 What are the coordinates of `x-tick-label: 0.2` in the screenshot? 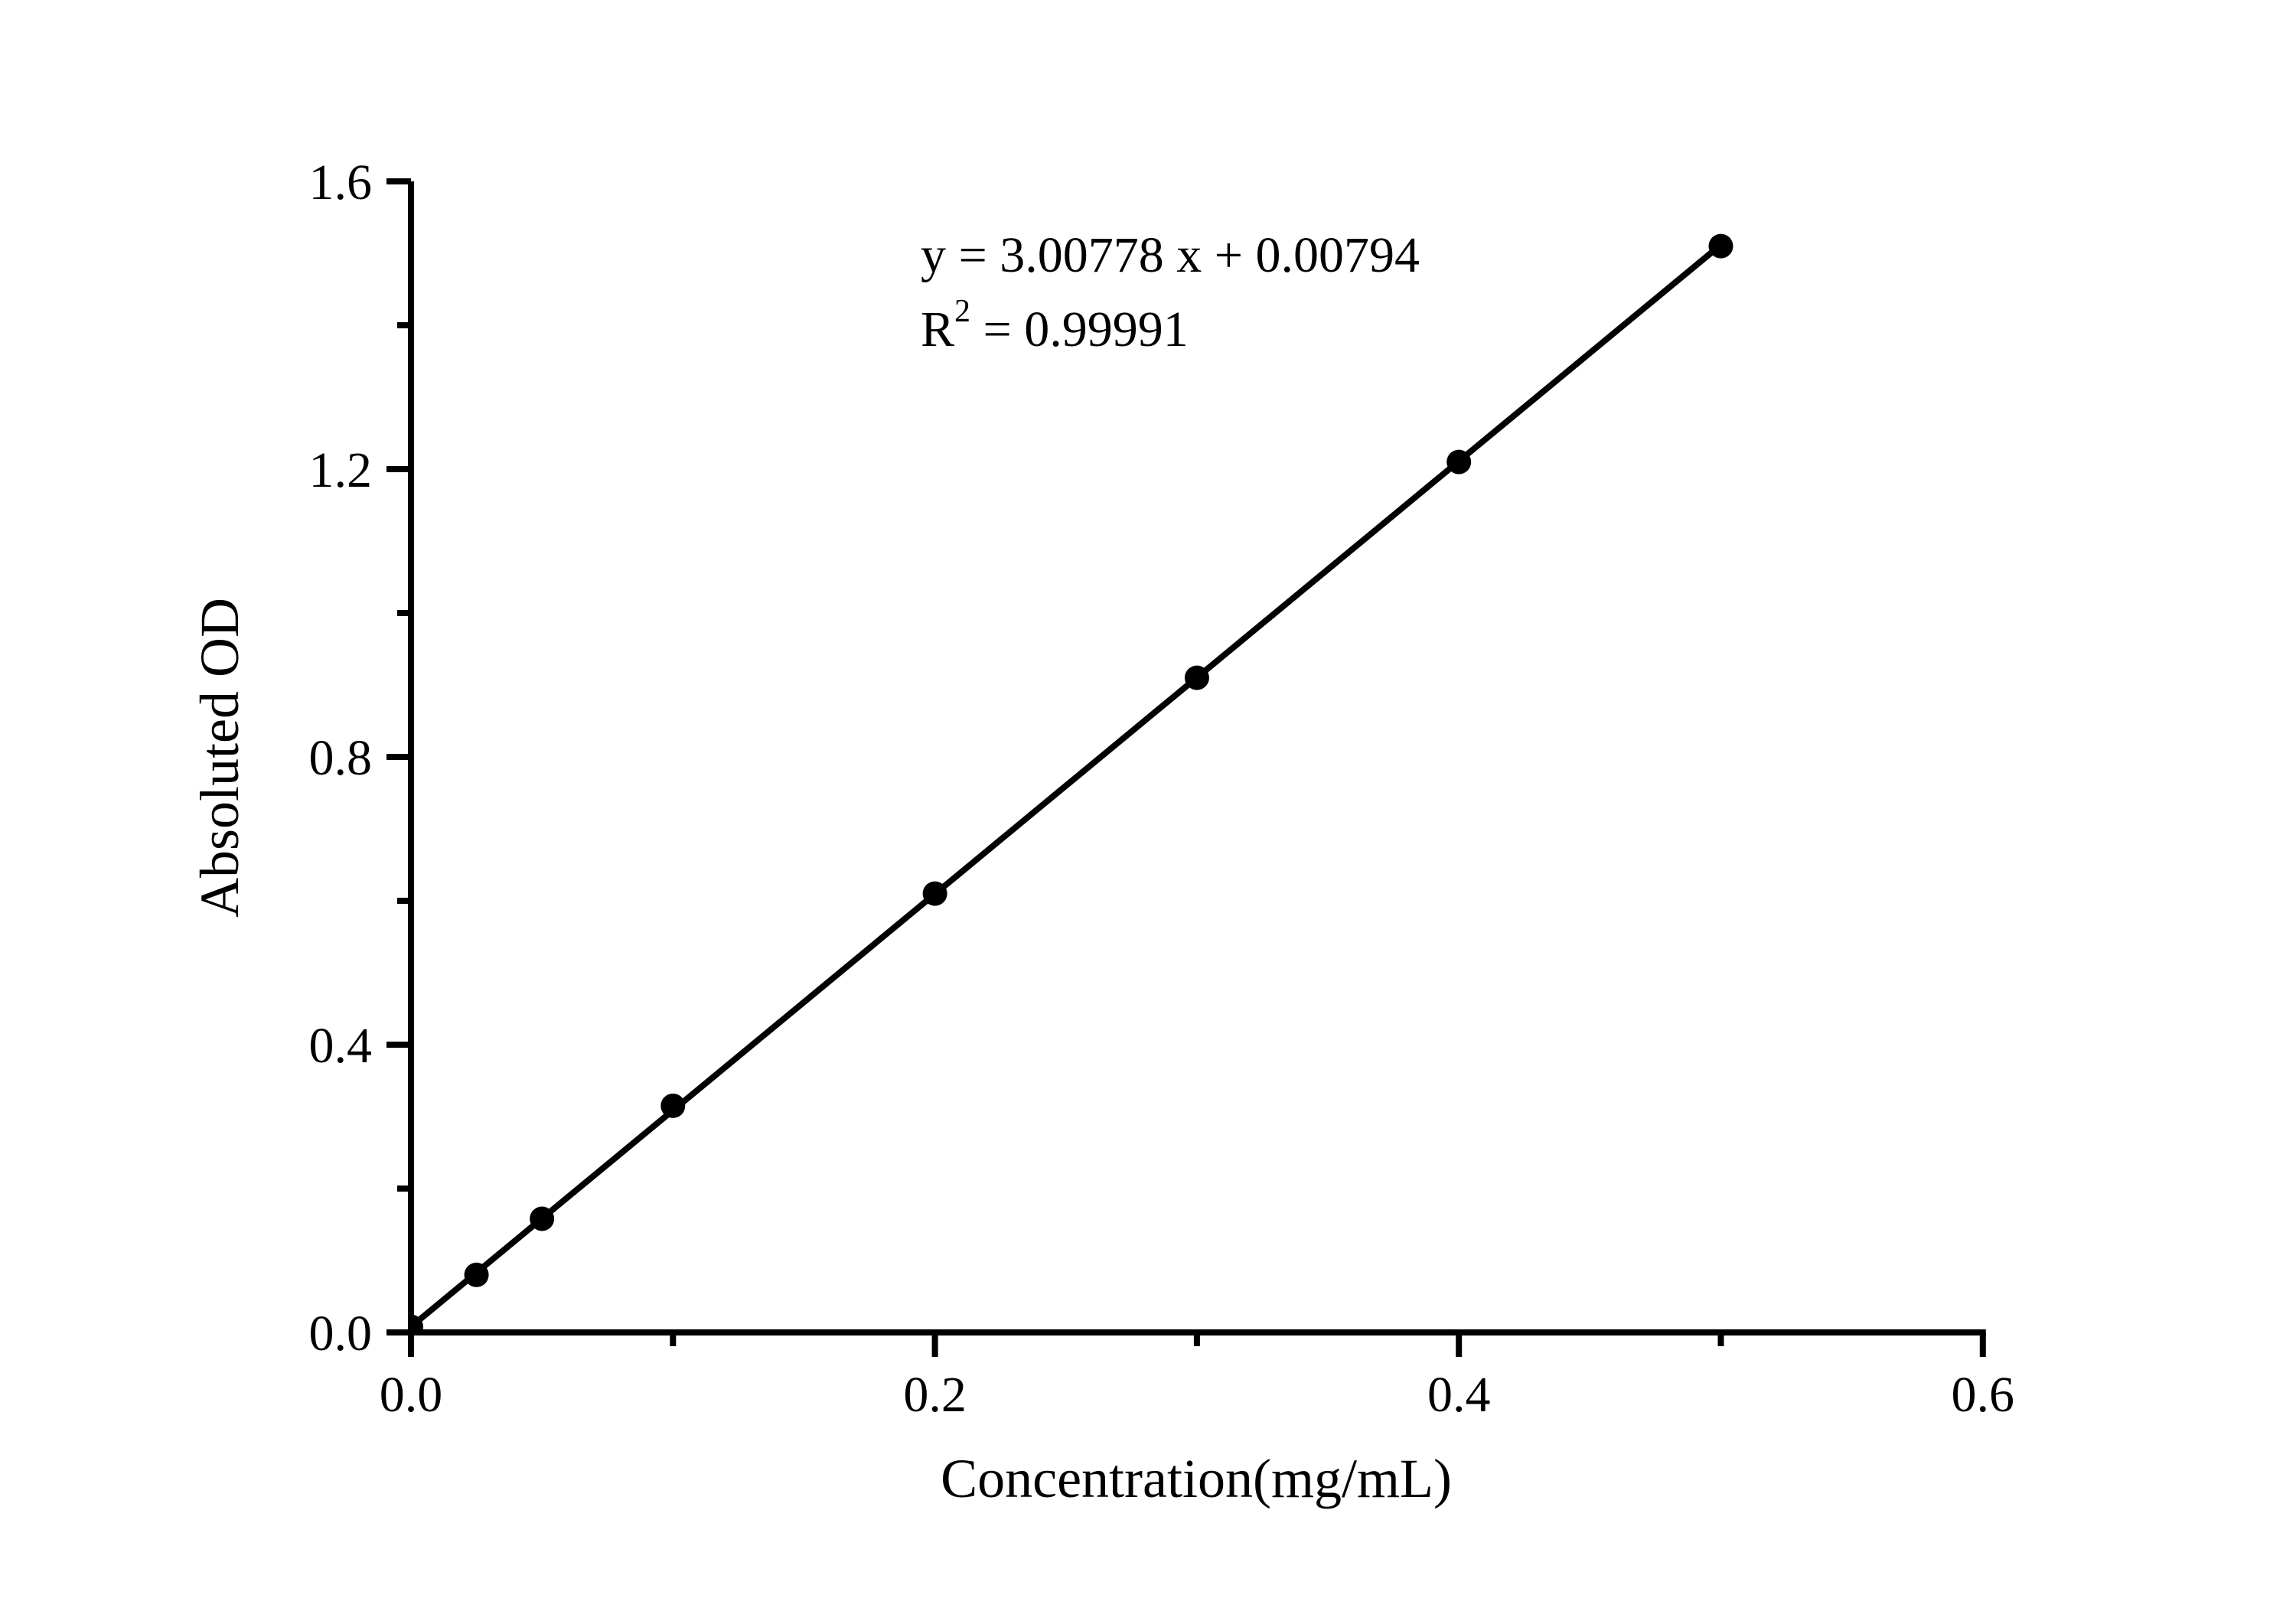 It's located at (935, 1395).